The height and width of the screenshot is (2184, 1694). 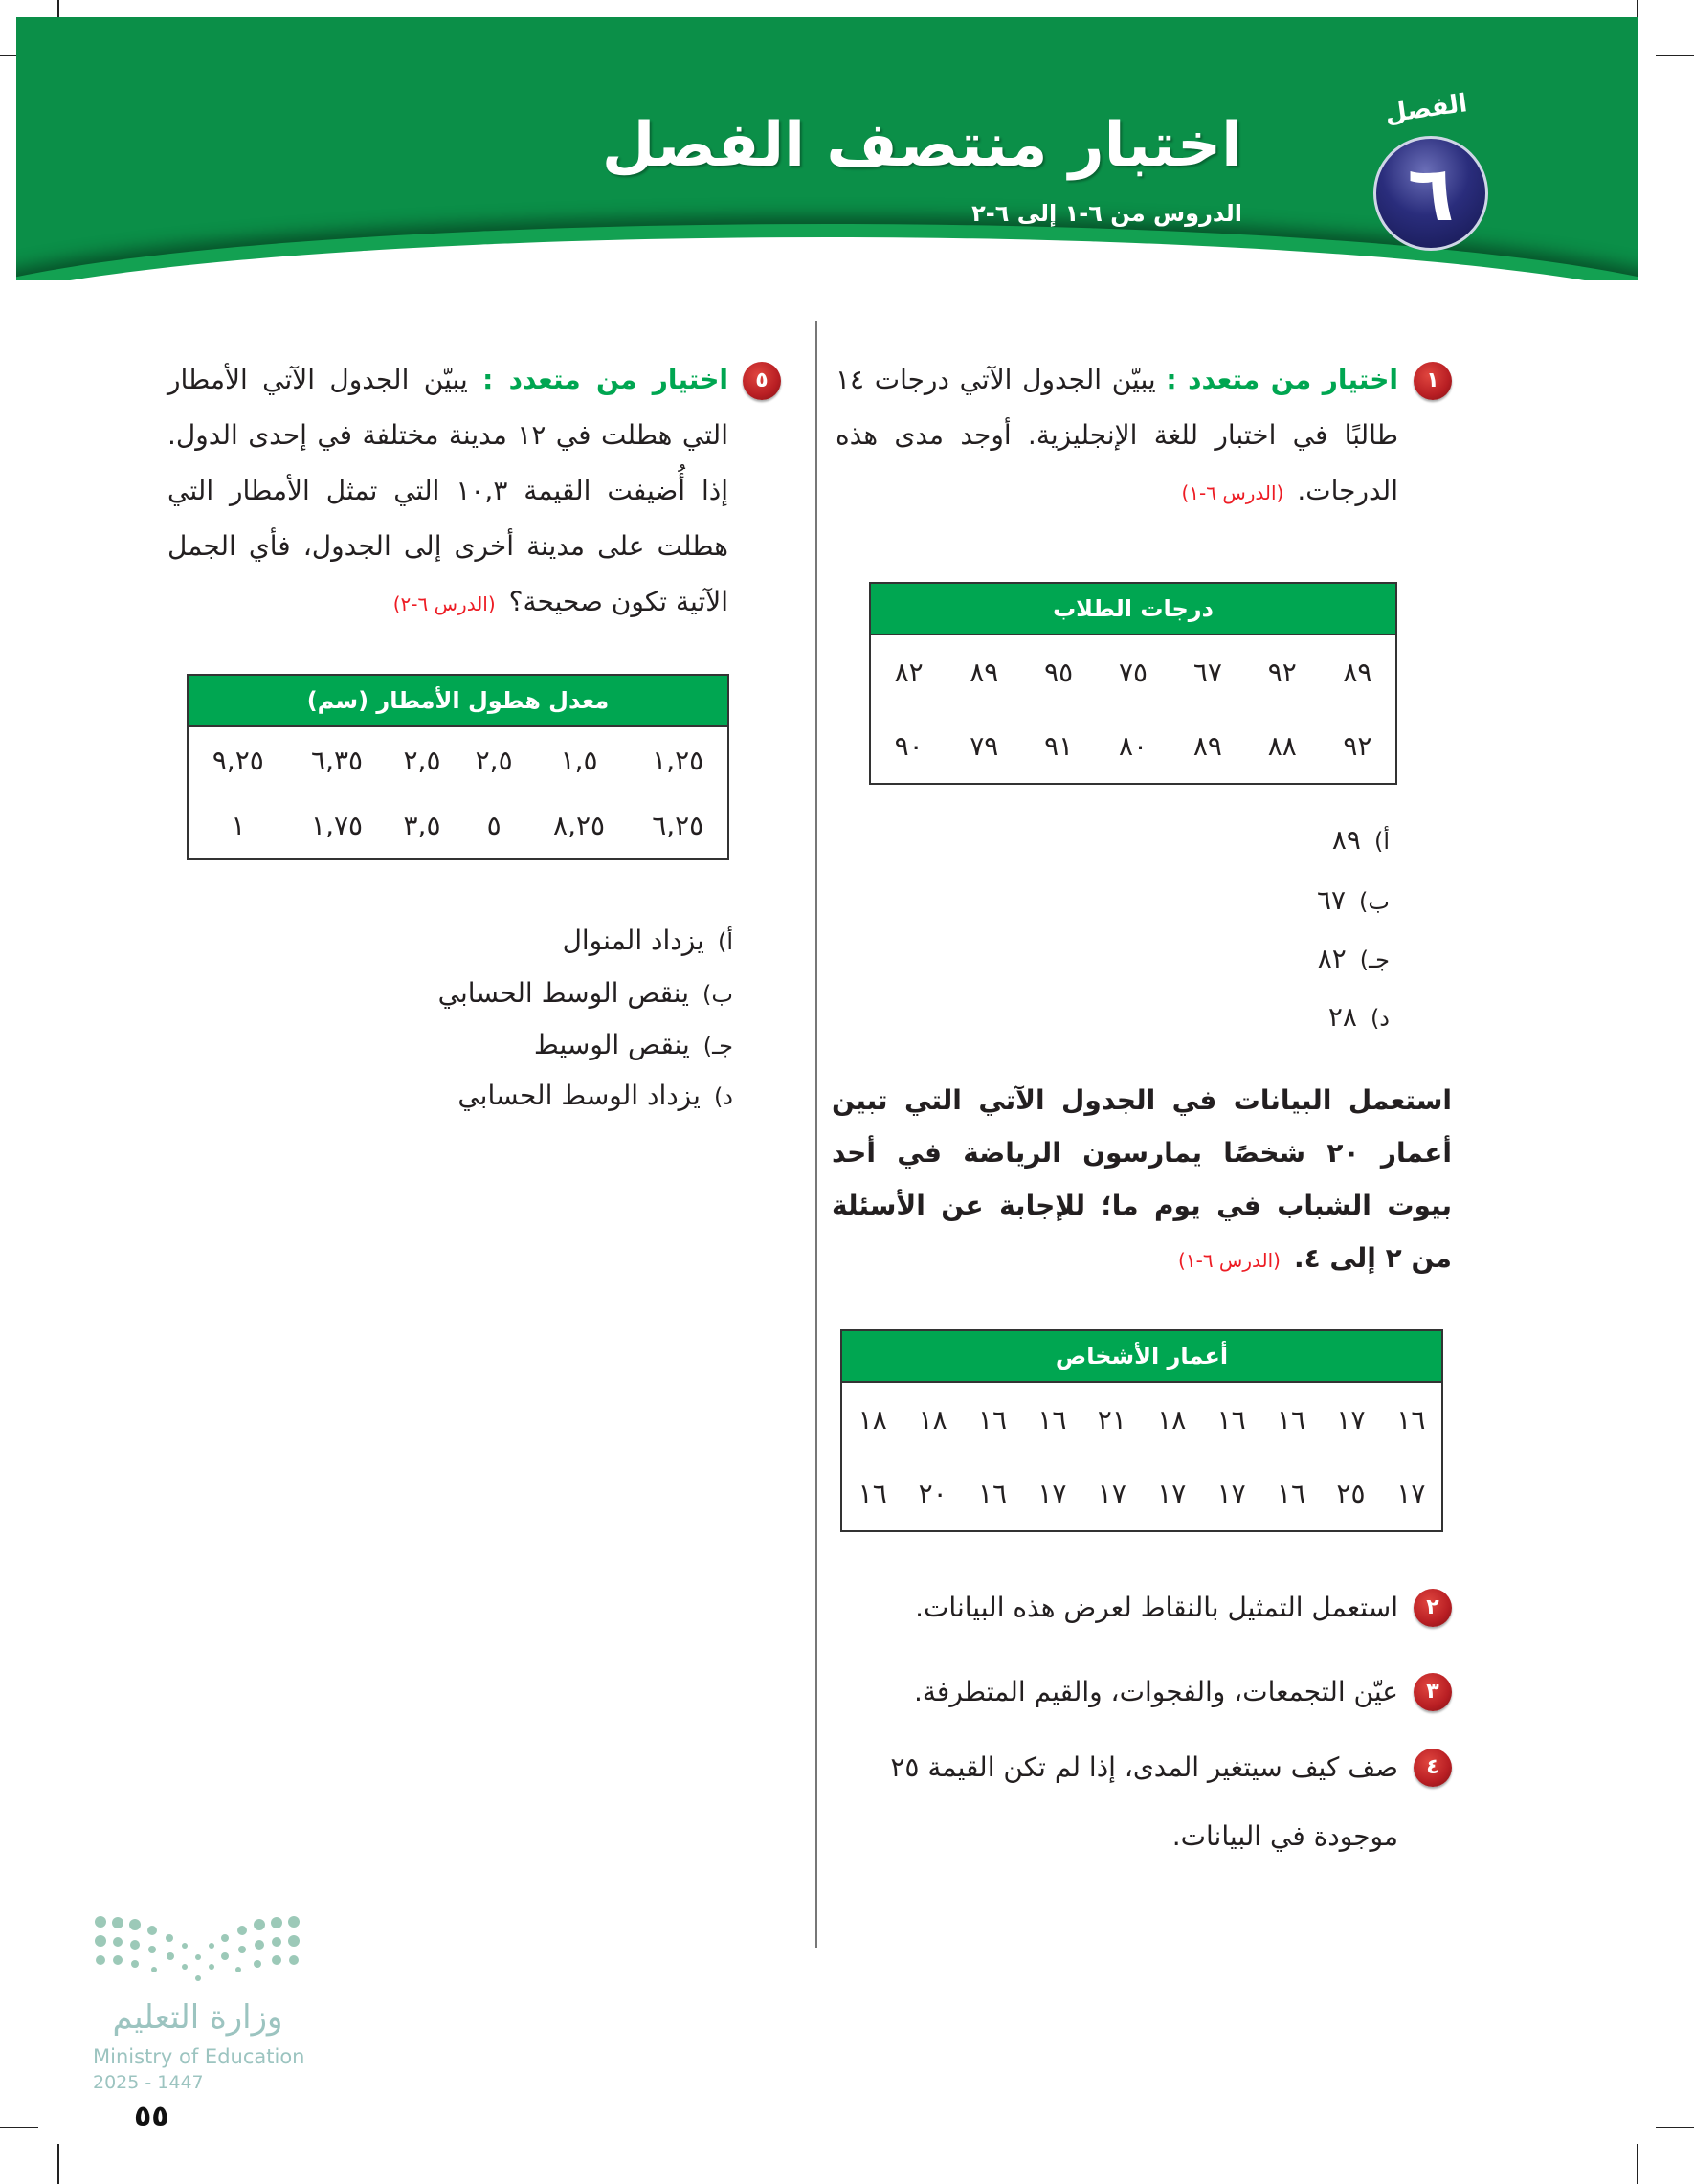 I want to click on table-cell: ١, so click(x=238, y=826).